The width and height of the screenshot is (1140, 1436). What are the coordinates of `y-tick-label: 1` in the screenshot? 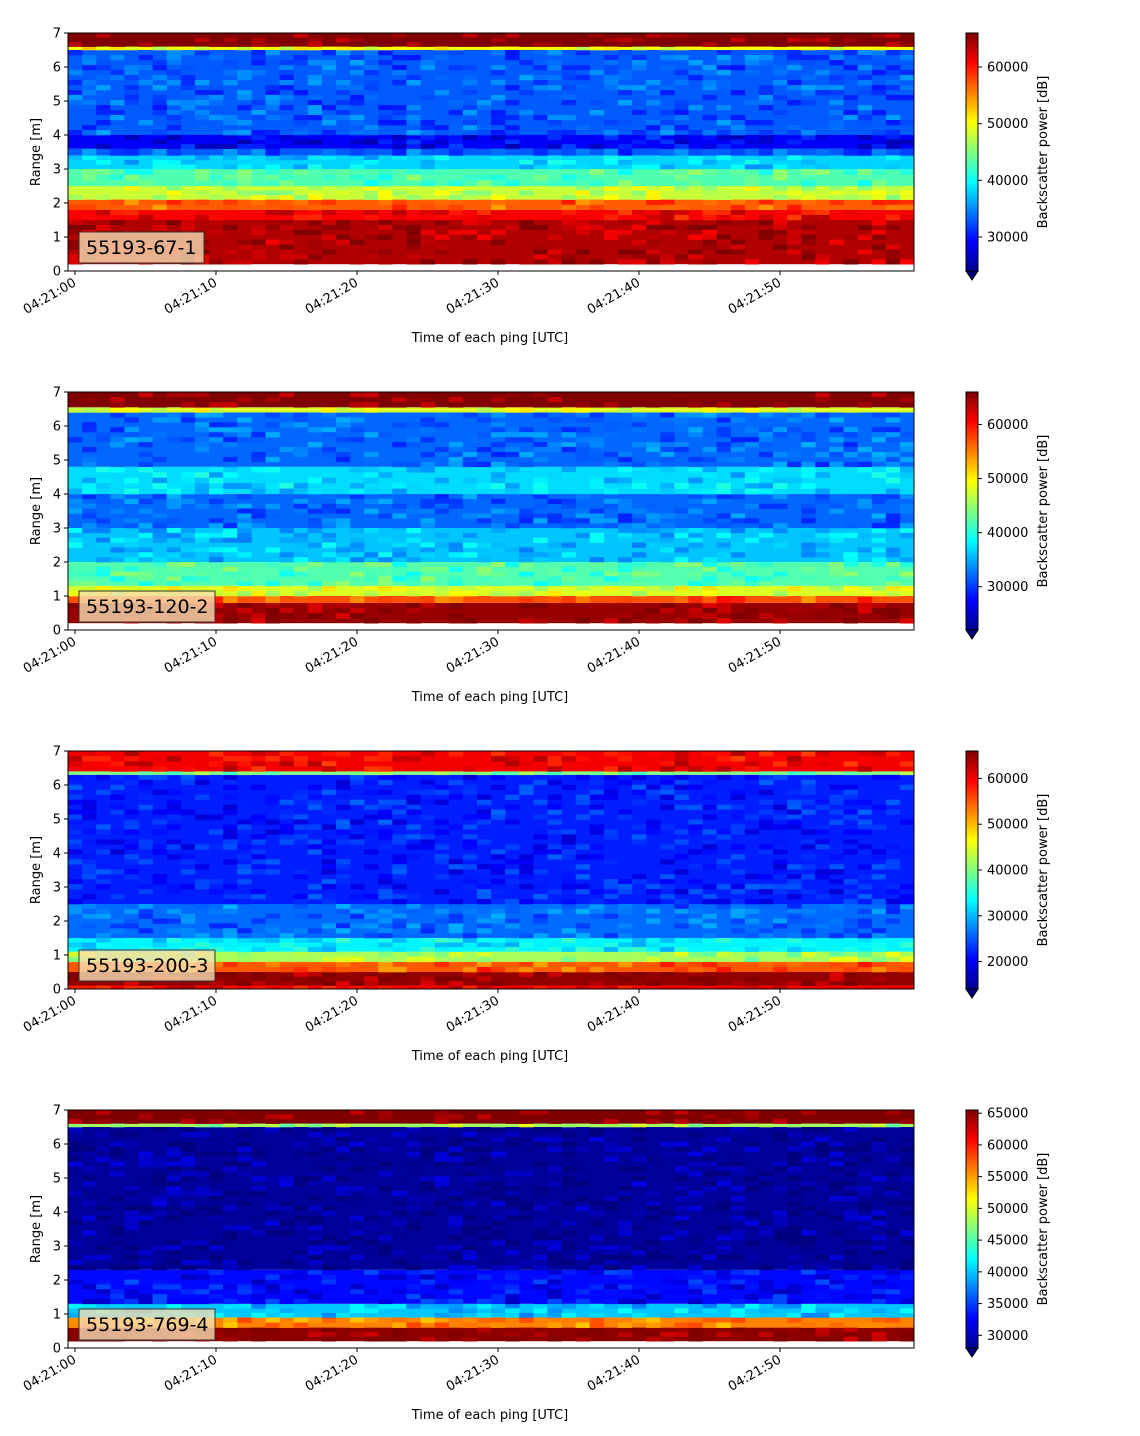 It's located at (57, 597).